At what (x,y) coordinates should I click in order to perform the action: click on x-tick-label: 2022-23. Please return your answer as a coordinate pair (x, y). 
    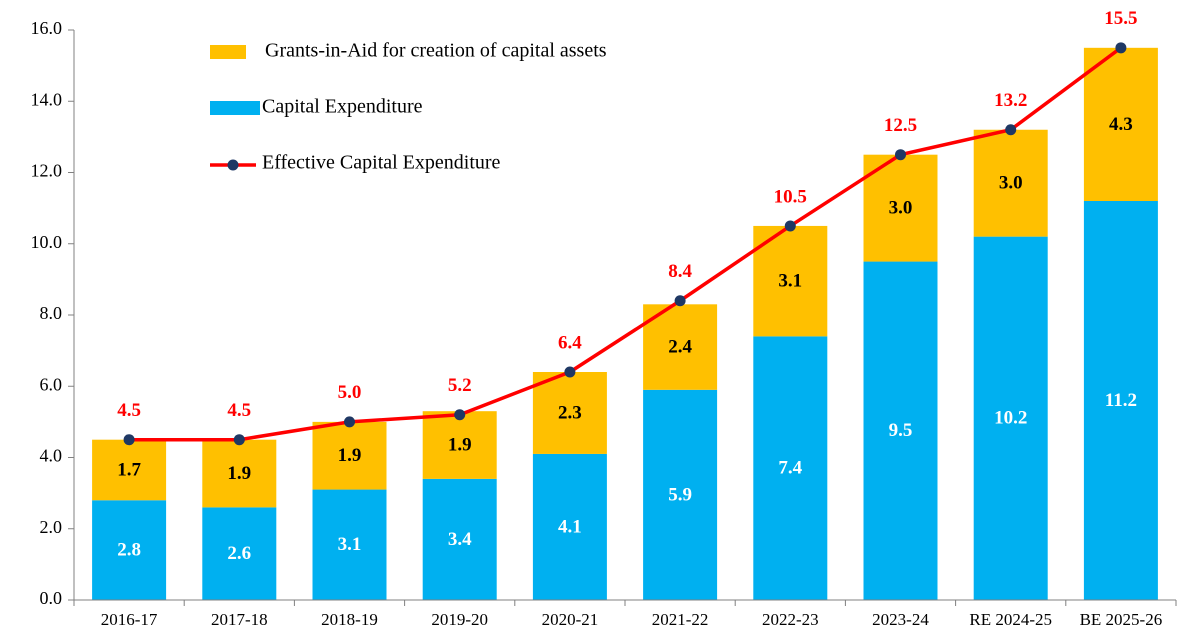
    Looking at the image, I should click on (790, 619).